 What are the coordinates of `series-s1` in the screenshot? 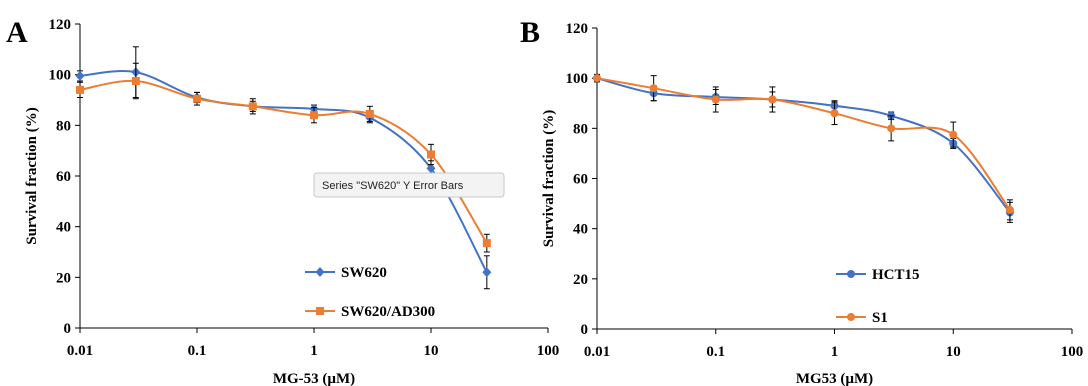 It's located at (803, 147).